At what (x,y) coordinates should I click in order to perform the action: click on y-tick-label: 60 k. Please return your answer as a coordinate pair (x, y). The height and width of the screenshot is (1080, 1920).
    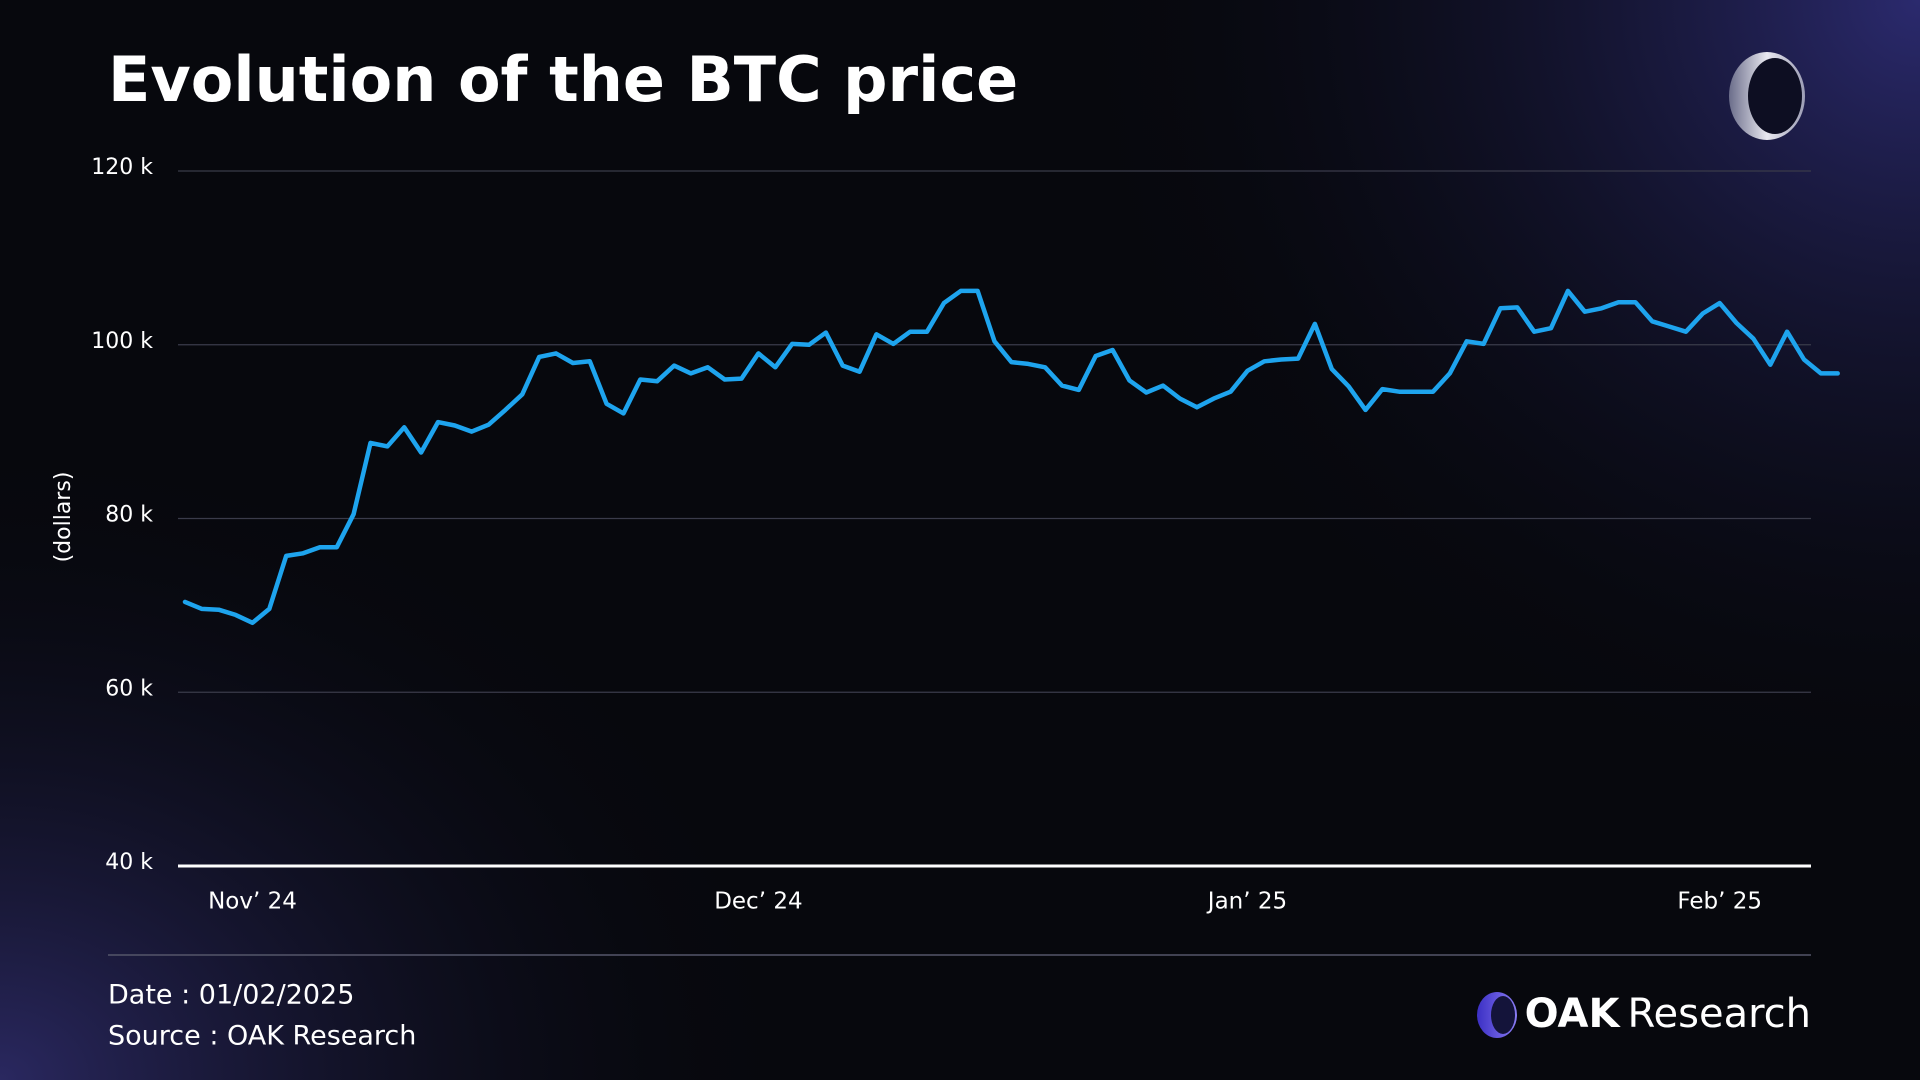
    Looking at the image, I should click on (129, 688).